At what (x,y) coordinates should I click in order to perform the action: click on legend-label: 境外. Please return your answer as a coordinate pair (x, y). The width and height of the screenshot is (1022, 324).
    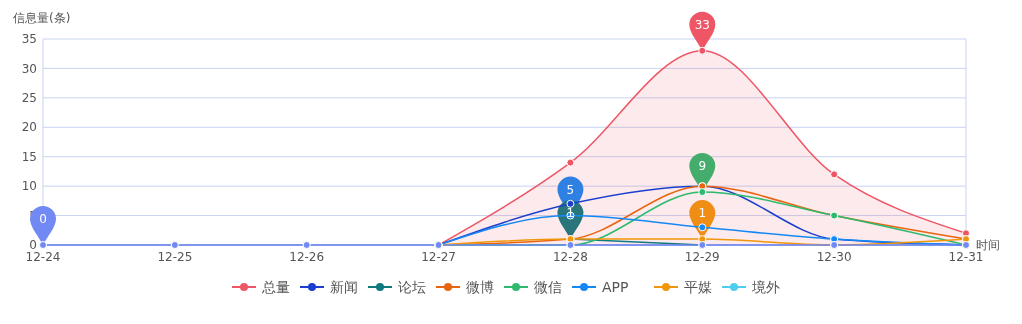
    Looking at the image, I should click on (765, 286).